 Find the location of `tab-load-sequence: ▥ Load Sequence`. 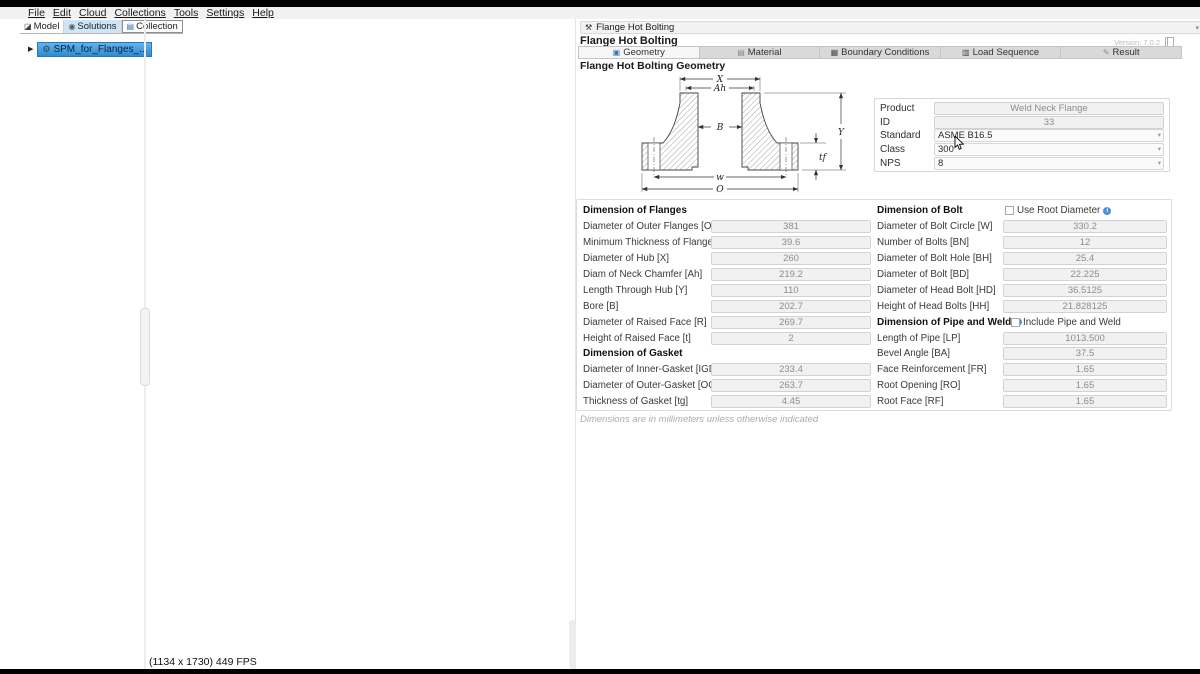

tab-load-sequence: ▥ Load Sequence is located at coordinates (1001, 52).